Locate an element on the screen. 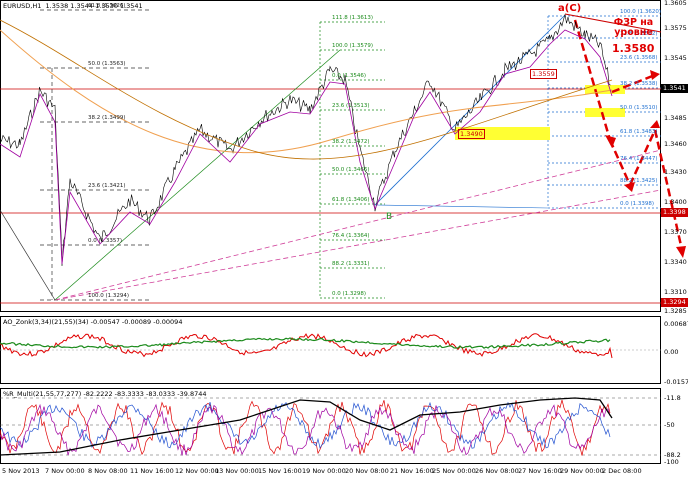 The width and height of the screenshot is (688, 478). ohlc-values: 1.3538 1.3544 1.3530 1.3541 is located at coordinates (94, 6).